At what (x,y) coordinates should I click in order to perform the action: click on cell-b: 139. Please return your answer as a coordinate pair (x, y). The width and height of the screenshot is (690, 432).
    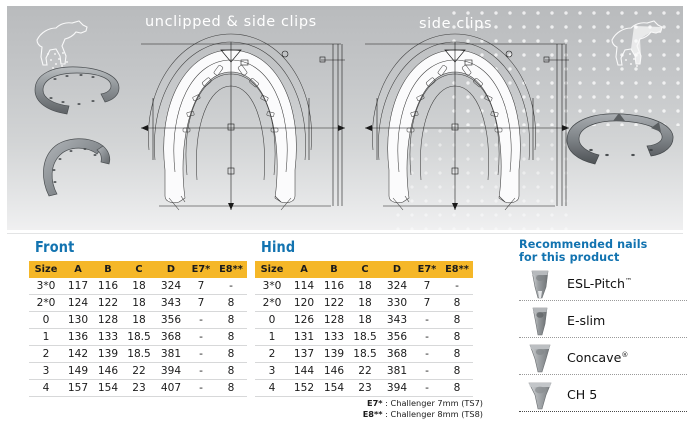
    Looking at the image, I should click on (108, 354).